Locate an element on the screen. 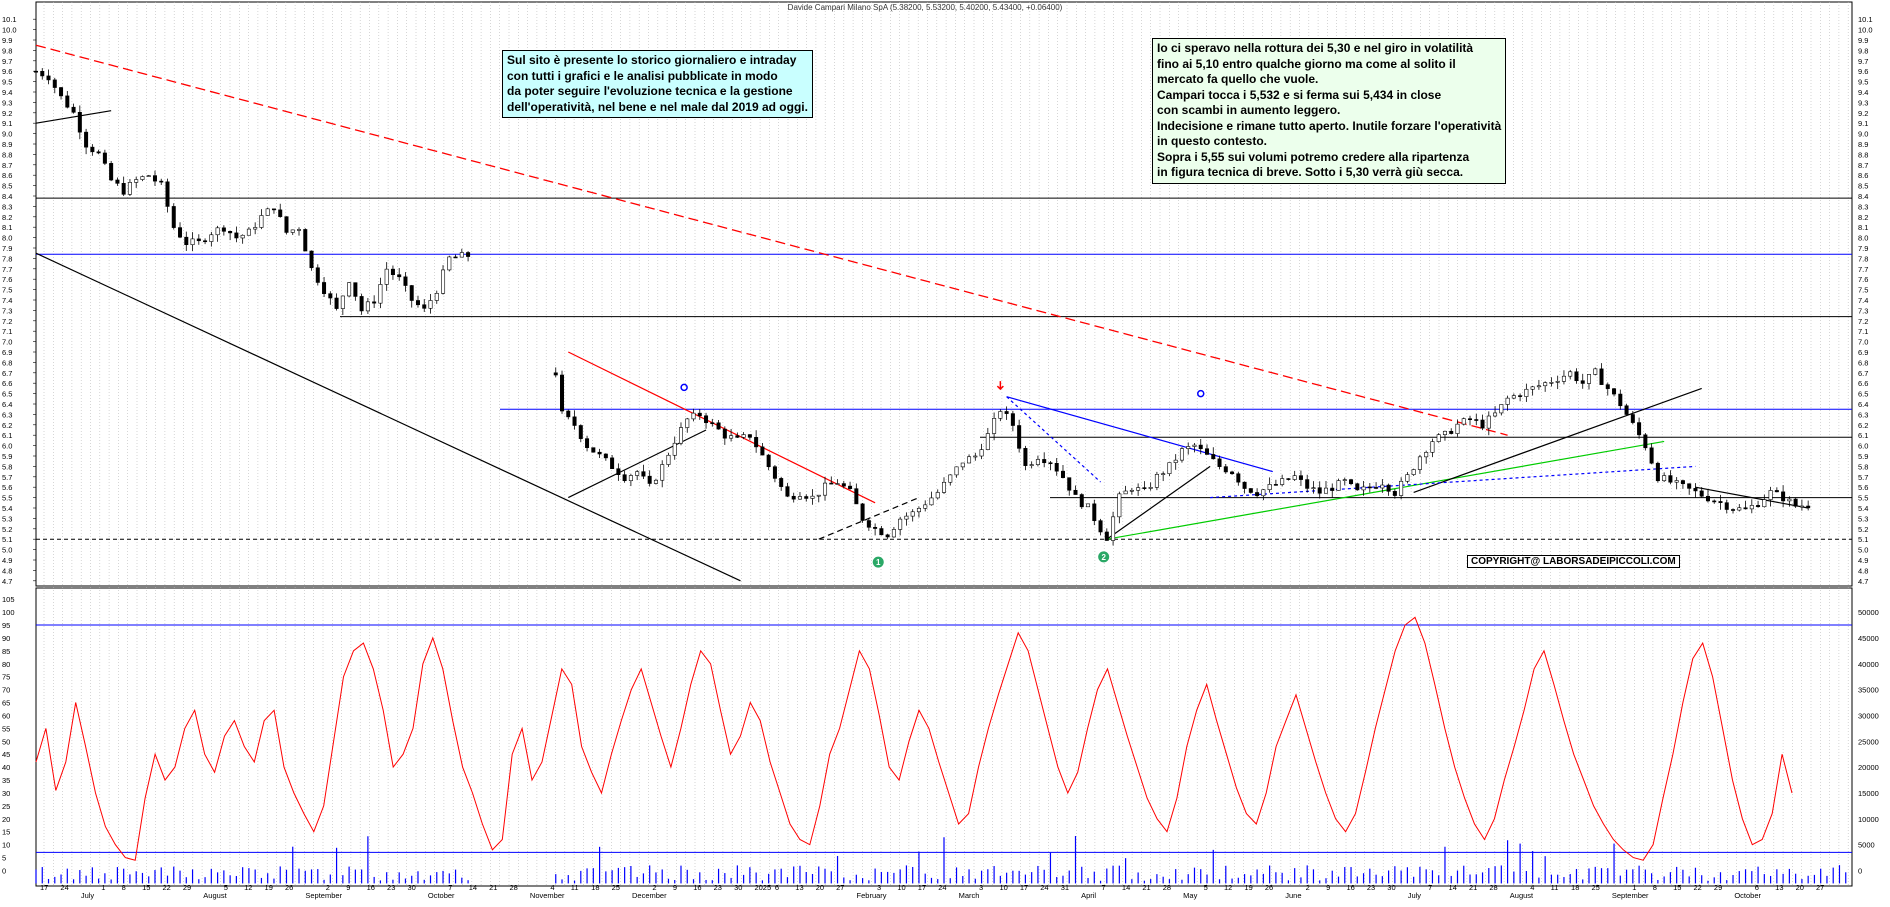  price-ytick-right: 5.5 is located at coordinates (1863, 498).